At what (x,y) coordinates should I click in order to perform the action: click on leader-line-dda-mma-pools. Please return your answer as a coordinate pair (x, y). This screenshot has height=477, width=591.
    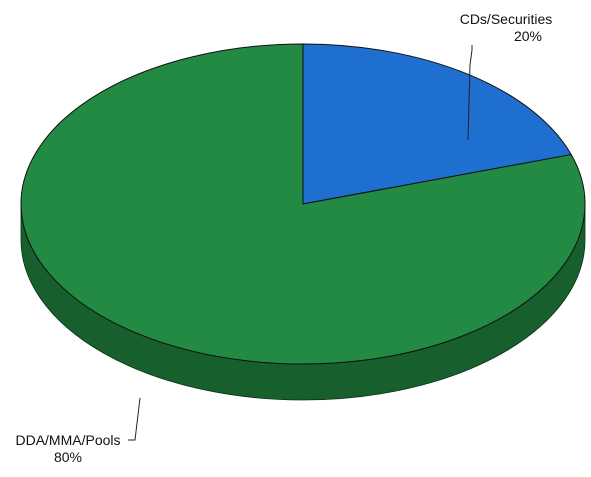
    Looking at the image, I should click on (134, 419).